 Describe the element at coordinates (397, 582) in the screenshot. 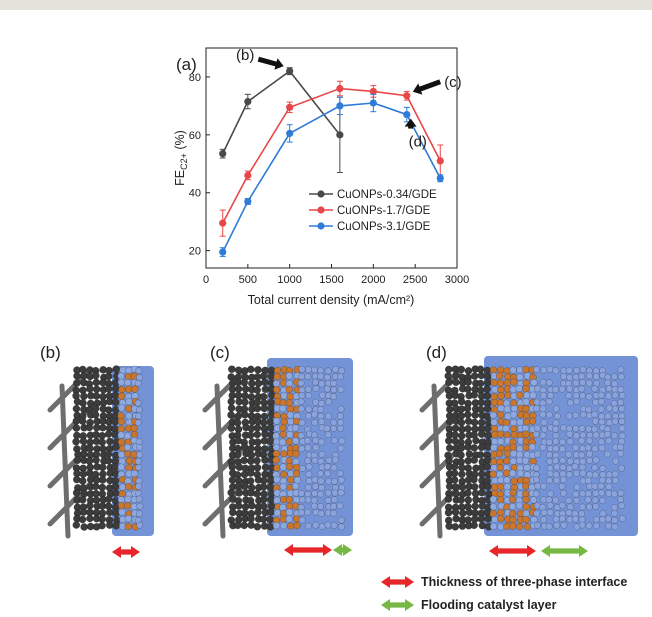

I see `legend-red-arrow` at that location.